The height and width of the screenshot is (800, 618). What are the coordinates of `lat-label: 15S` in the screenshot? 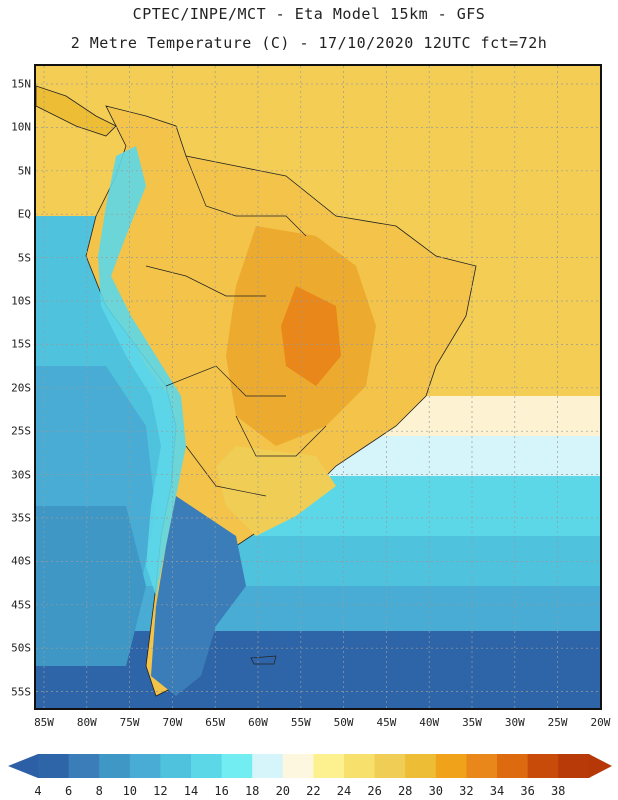 It's located at (21, 344).